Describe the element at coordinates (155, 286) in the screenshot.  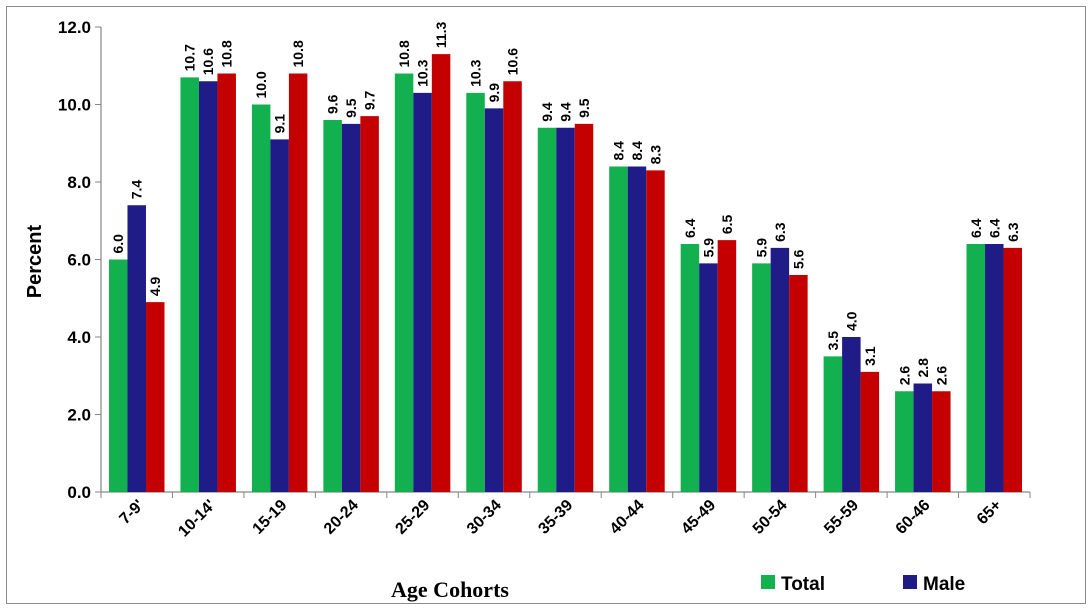
I see `data-label: 4.9` at that location.